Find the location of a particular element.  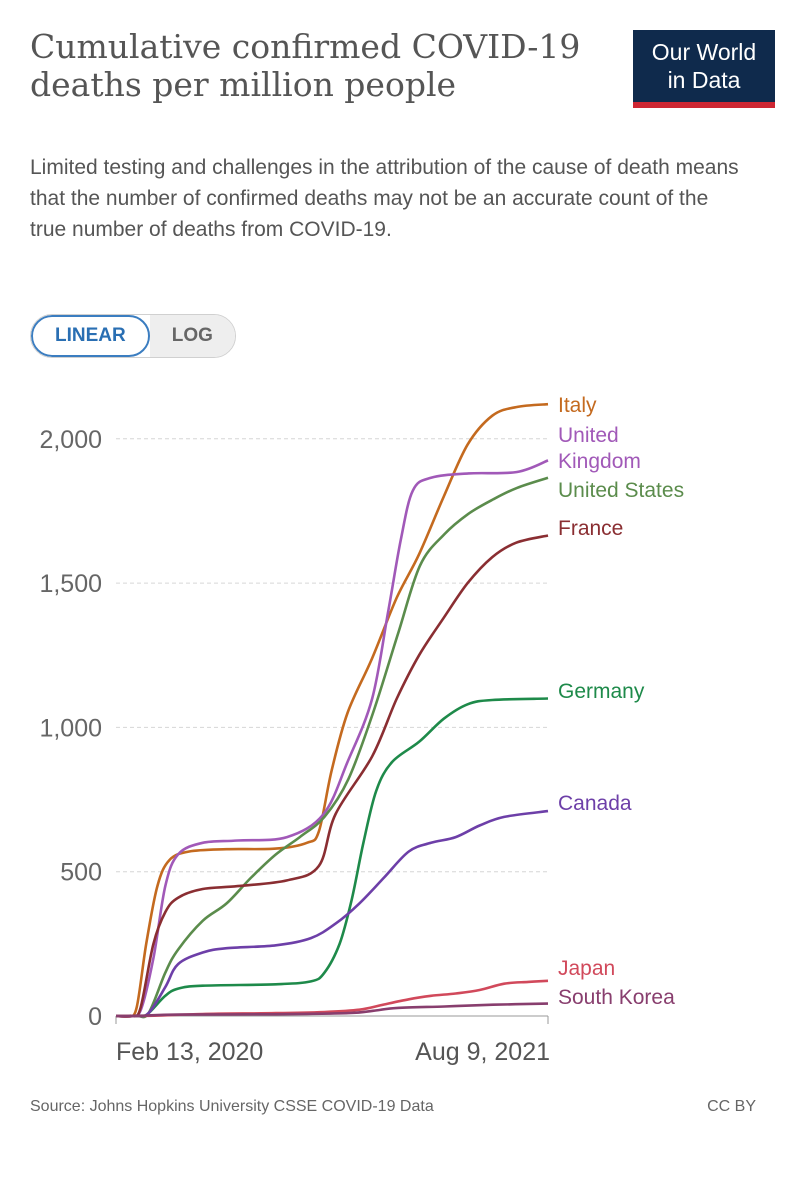

series-label-italy: Italy is located at coordinates (577, 405).